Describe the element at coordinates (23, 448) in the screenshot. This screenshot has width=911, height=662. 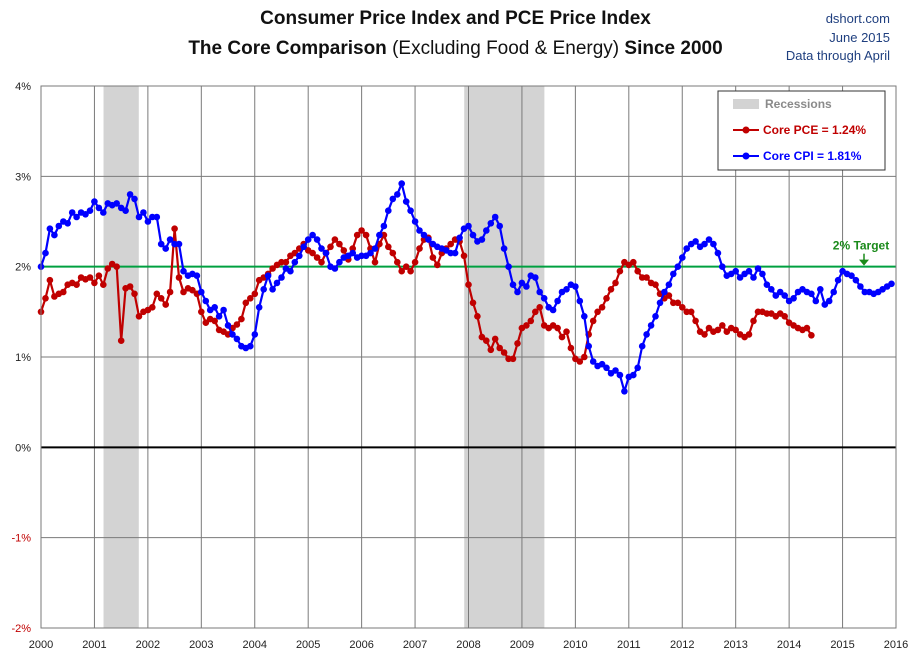
I see `y-tick-label: 0%` at that location.